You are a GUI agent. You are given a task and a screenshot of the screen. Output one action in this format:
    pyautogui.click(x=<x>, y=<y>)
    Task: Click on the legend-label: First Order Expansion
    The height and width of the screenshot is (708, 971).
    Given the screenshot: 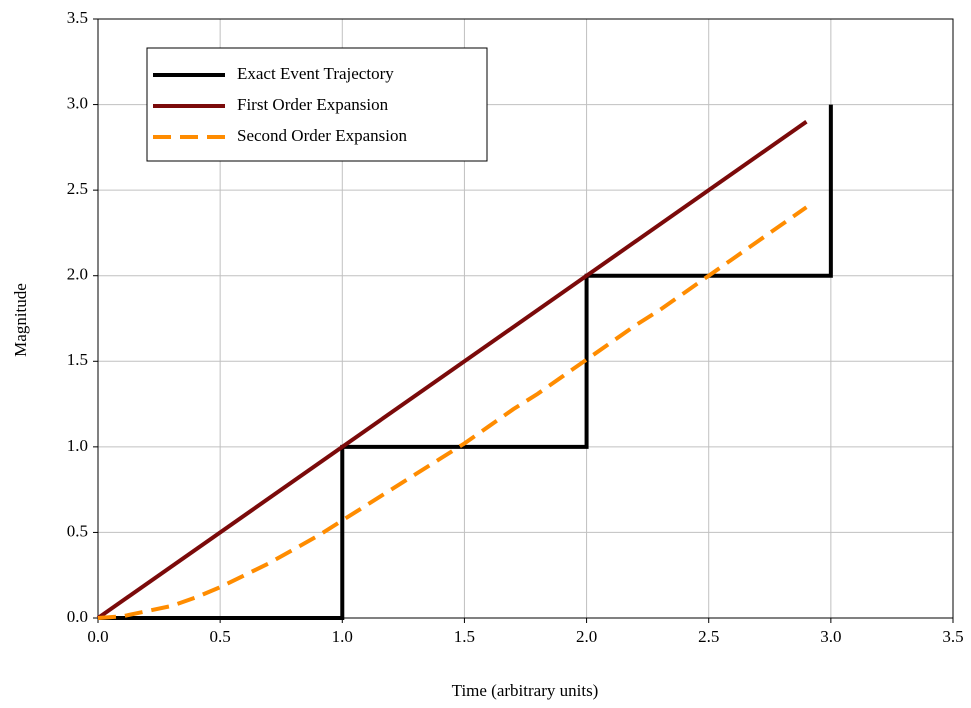 What is the action you would take?
    pyautogui.click(x=313, y=104)
    